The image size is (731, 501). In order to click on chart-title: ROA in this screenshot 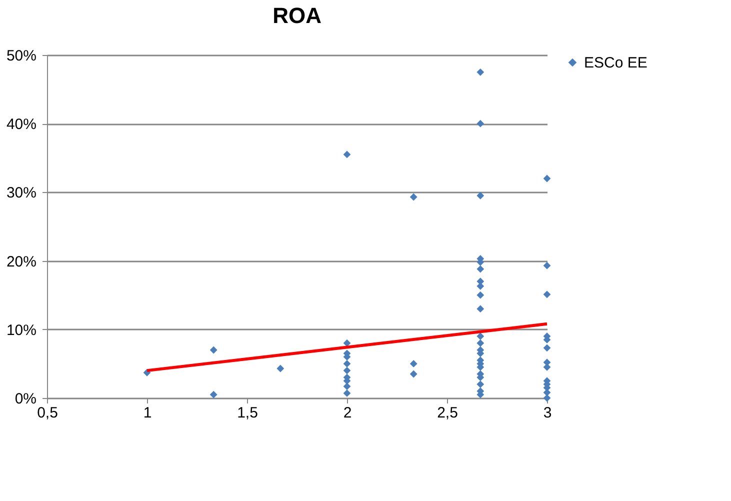, I will do `click(297, 15)`.